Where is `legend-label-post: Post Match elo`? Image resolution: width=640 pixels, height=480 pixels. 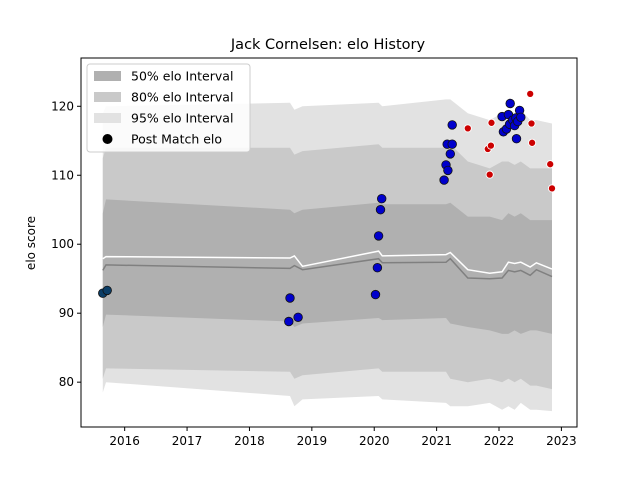
legend-label-post: Post Match elo is located at coordinates (176, 139).